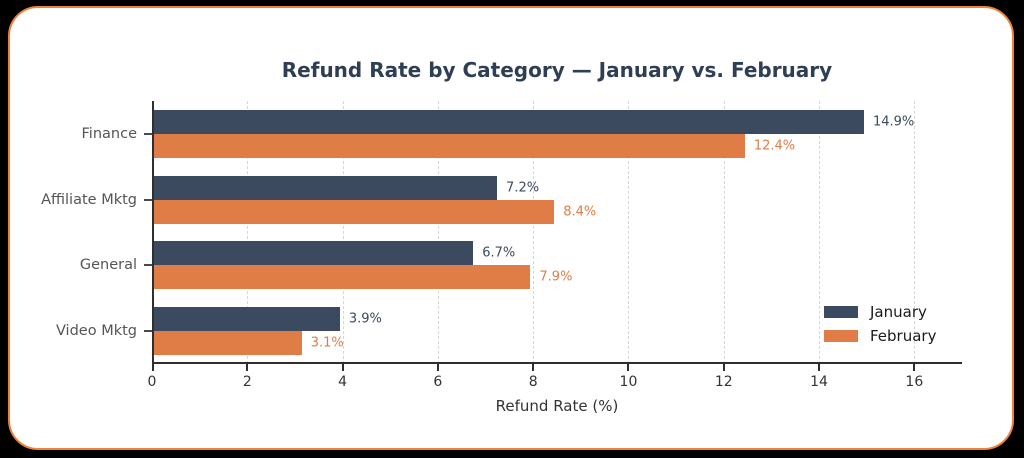  What do you see at coordinates (523, 188) in the screenshot?
I see `bar-value-label: 7.2%` at bounding box center [523, 188].